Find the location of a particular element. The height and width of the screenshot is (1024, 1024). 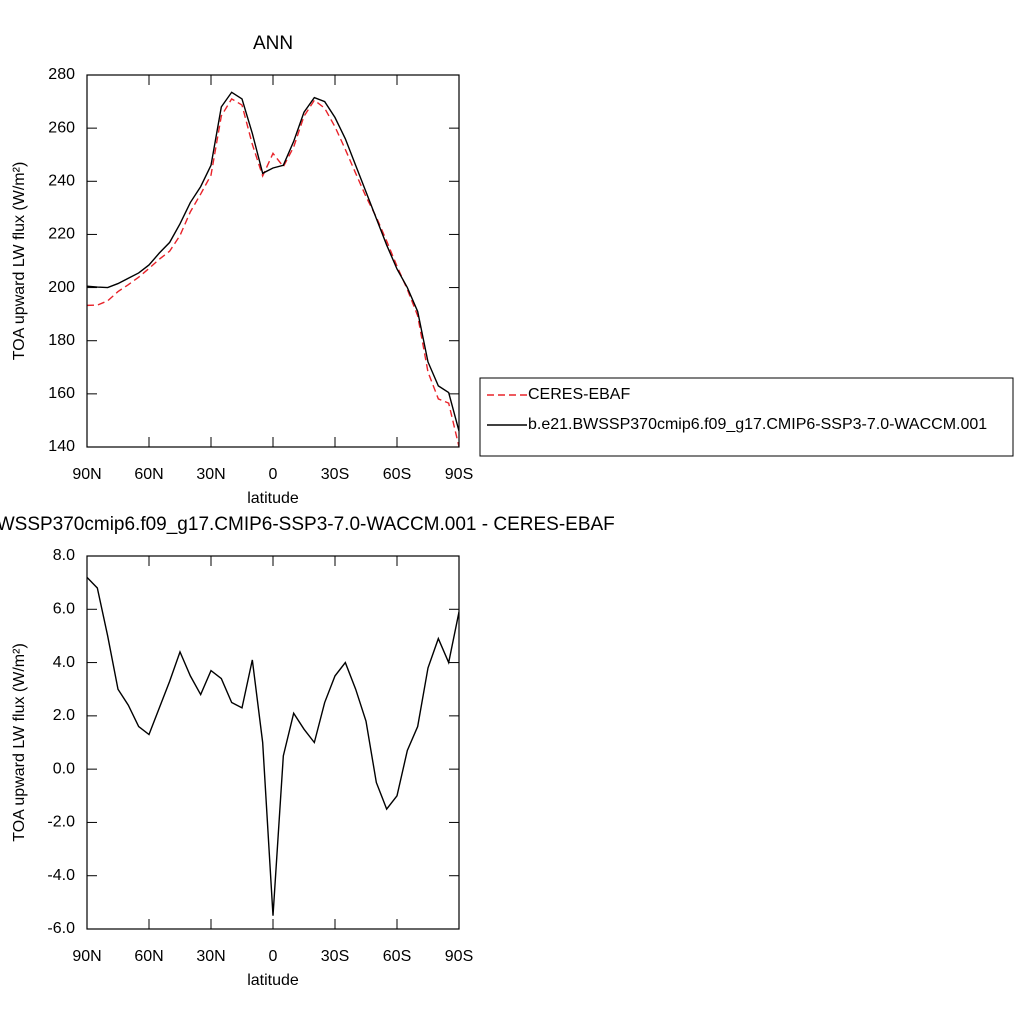

legend-label: CERES-EBAF is located at coordinates (579, 394).